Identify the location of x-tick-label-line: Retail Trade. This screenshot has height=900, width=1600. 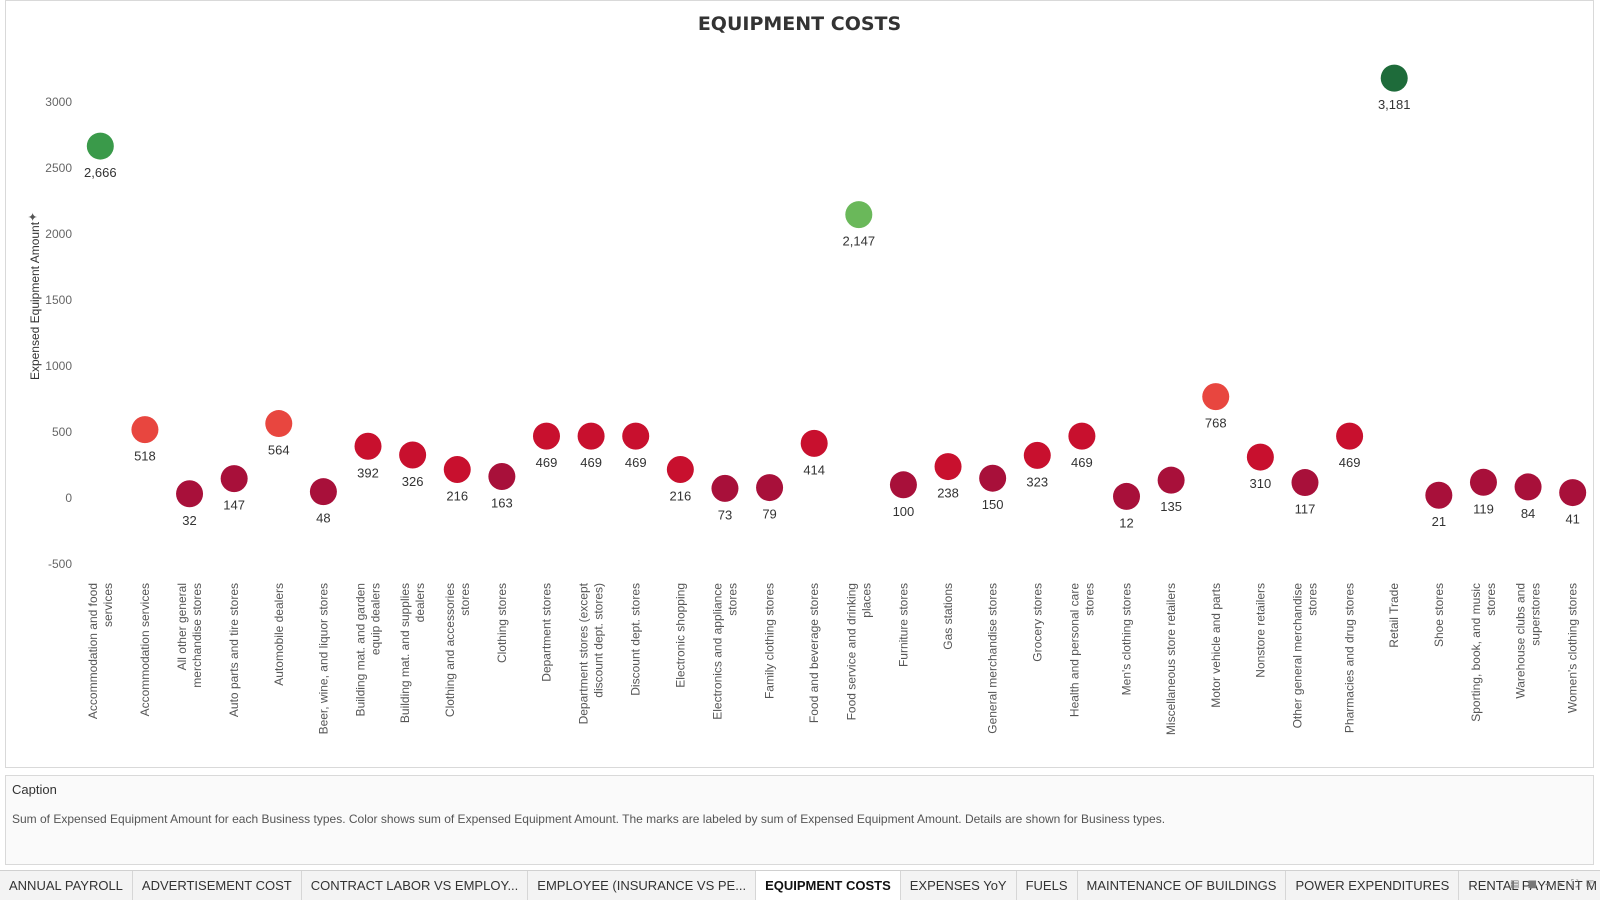
(1394, 615).